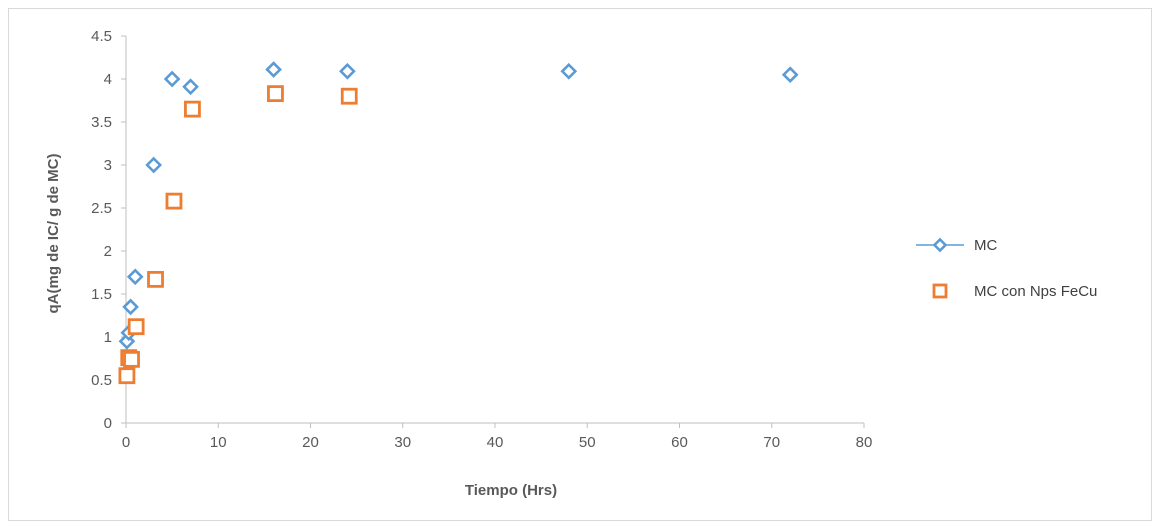 The image size is (1160, 529). I want to click on x-tick-label: 70, so click(771, 442).